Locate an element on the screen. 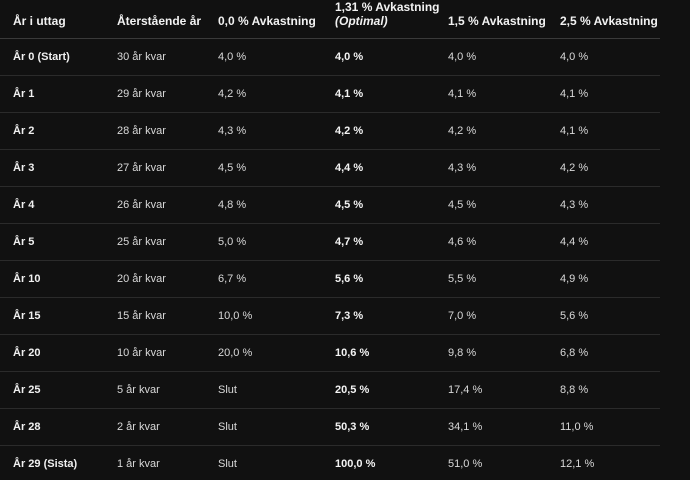 The width and height of the screenshot is (690, 480). cell-return-25: 6,8 % is located at coordinates (574, 353).